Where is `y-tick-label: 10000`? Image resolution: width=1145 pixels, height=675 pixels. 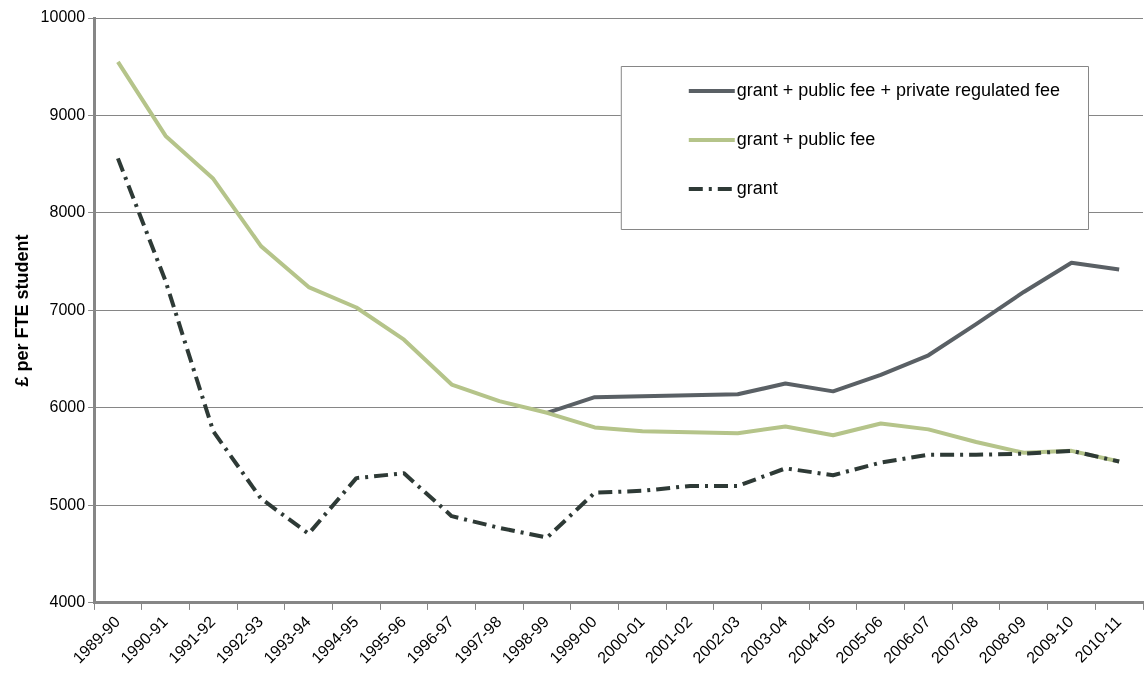 y-tick-label: 10000 is located at coordinates (63, 17).